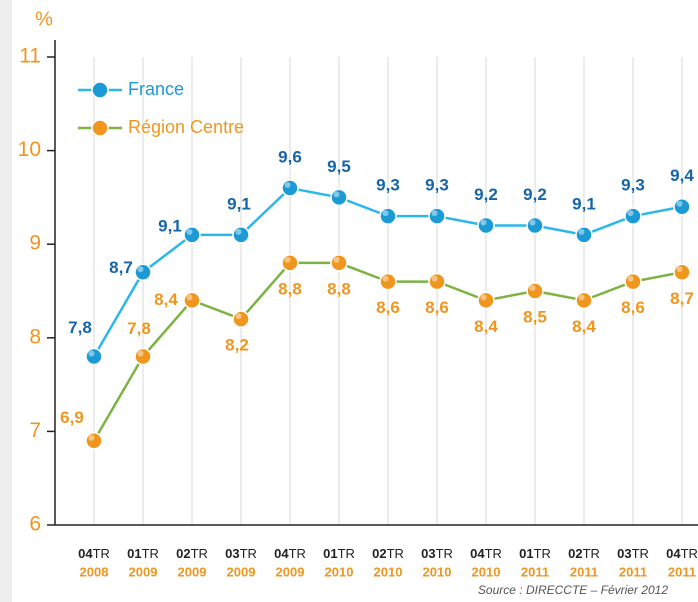  What do you see at coordinates (72, 417) in the screenshot?
I see `value-label: 6,9` at bounding box center [72, 417].